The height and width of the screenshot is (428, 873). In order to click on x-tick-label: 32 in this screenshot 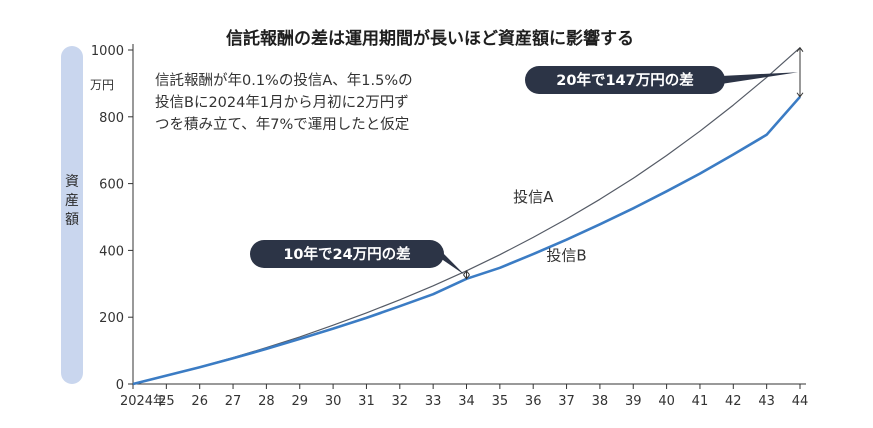, I will do `click(400, 401)`.